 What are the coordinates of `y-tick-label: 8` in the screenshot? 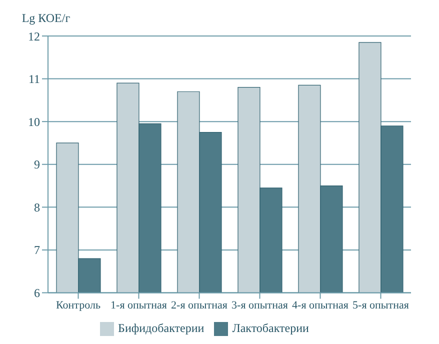 It's located at (37, 207).